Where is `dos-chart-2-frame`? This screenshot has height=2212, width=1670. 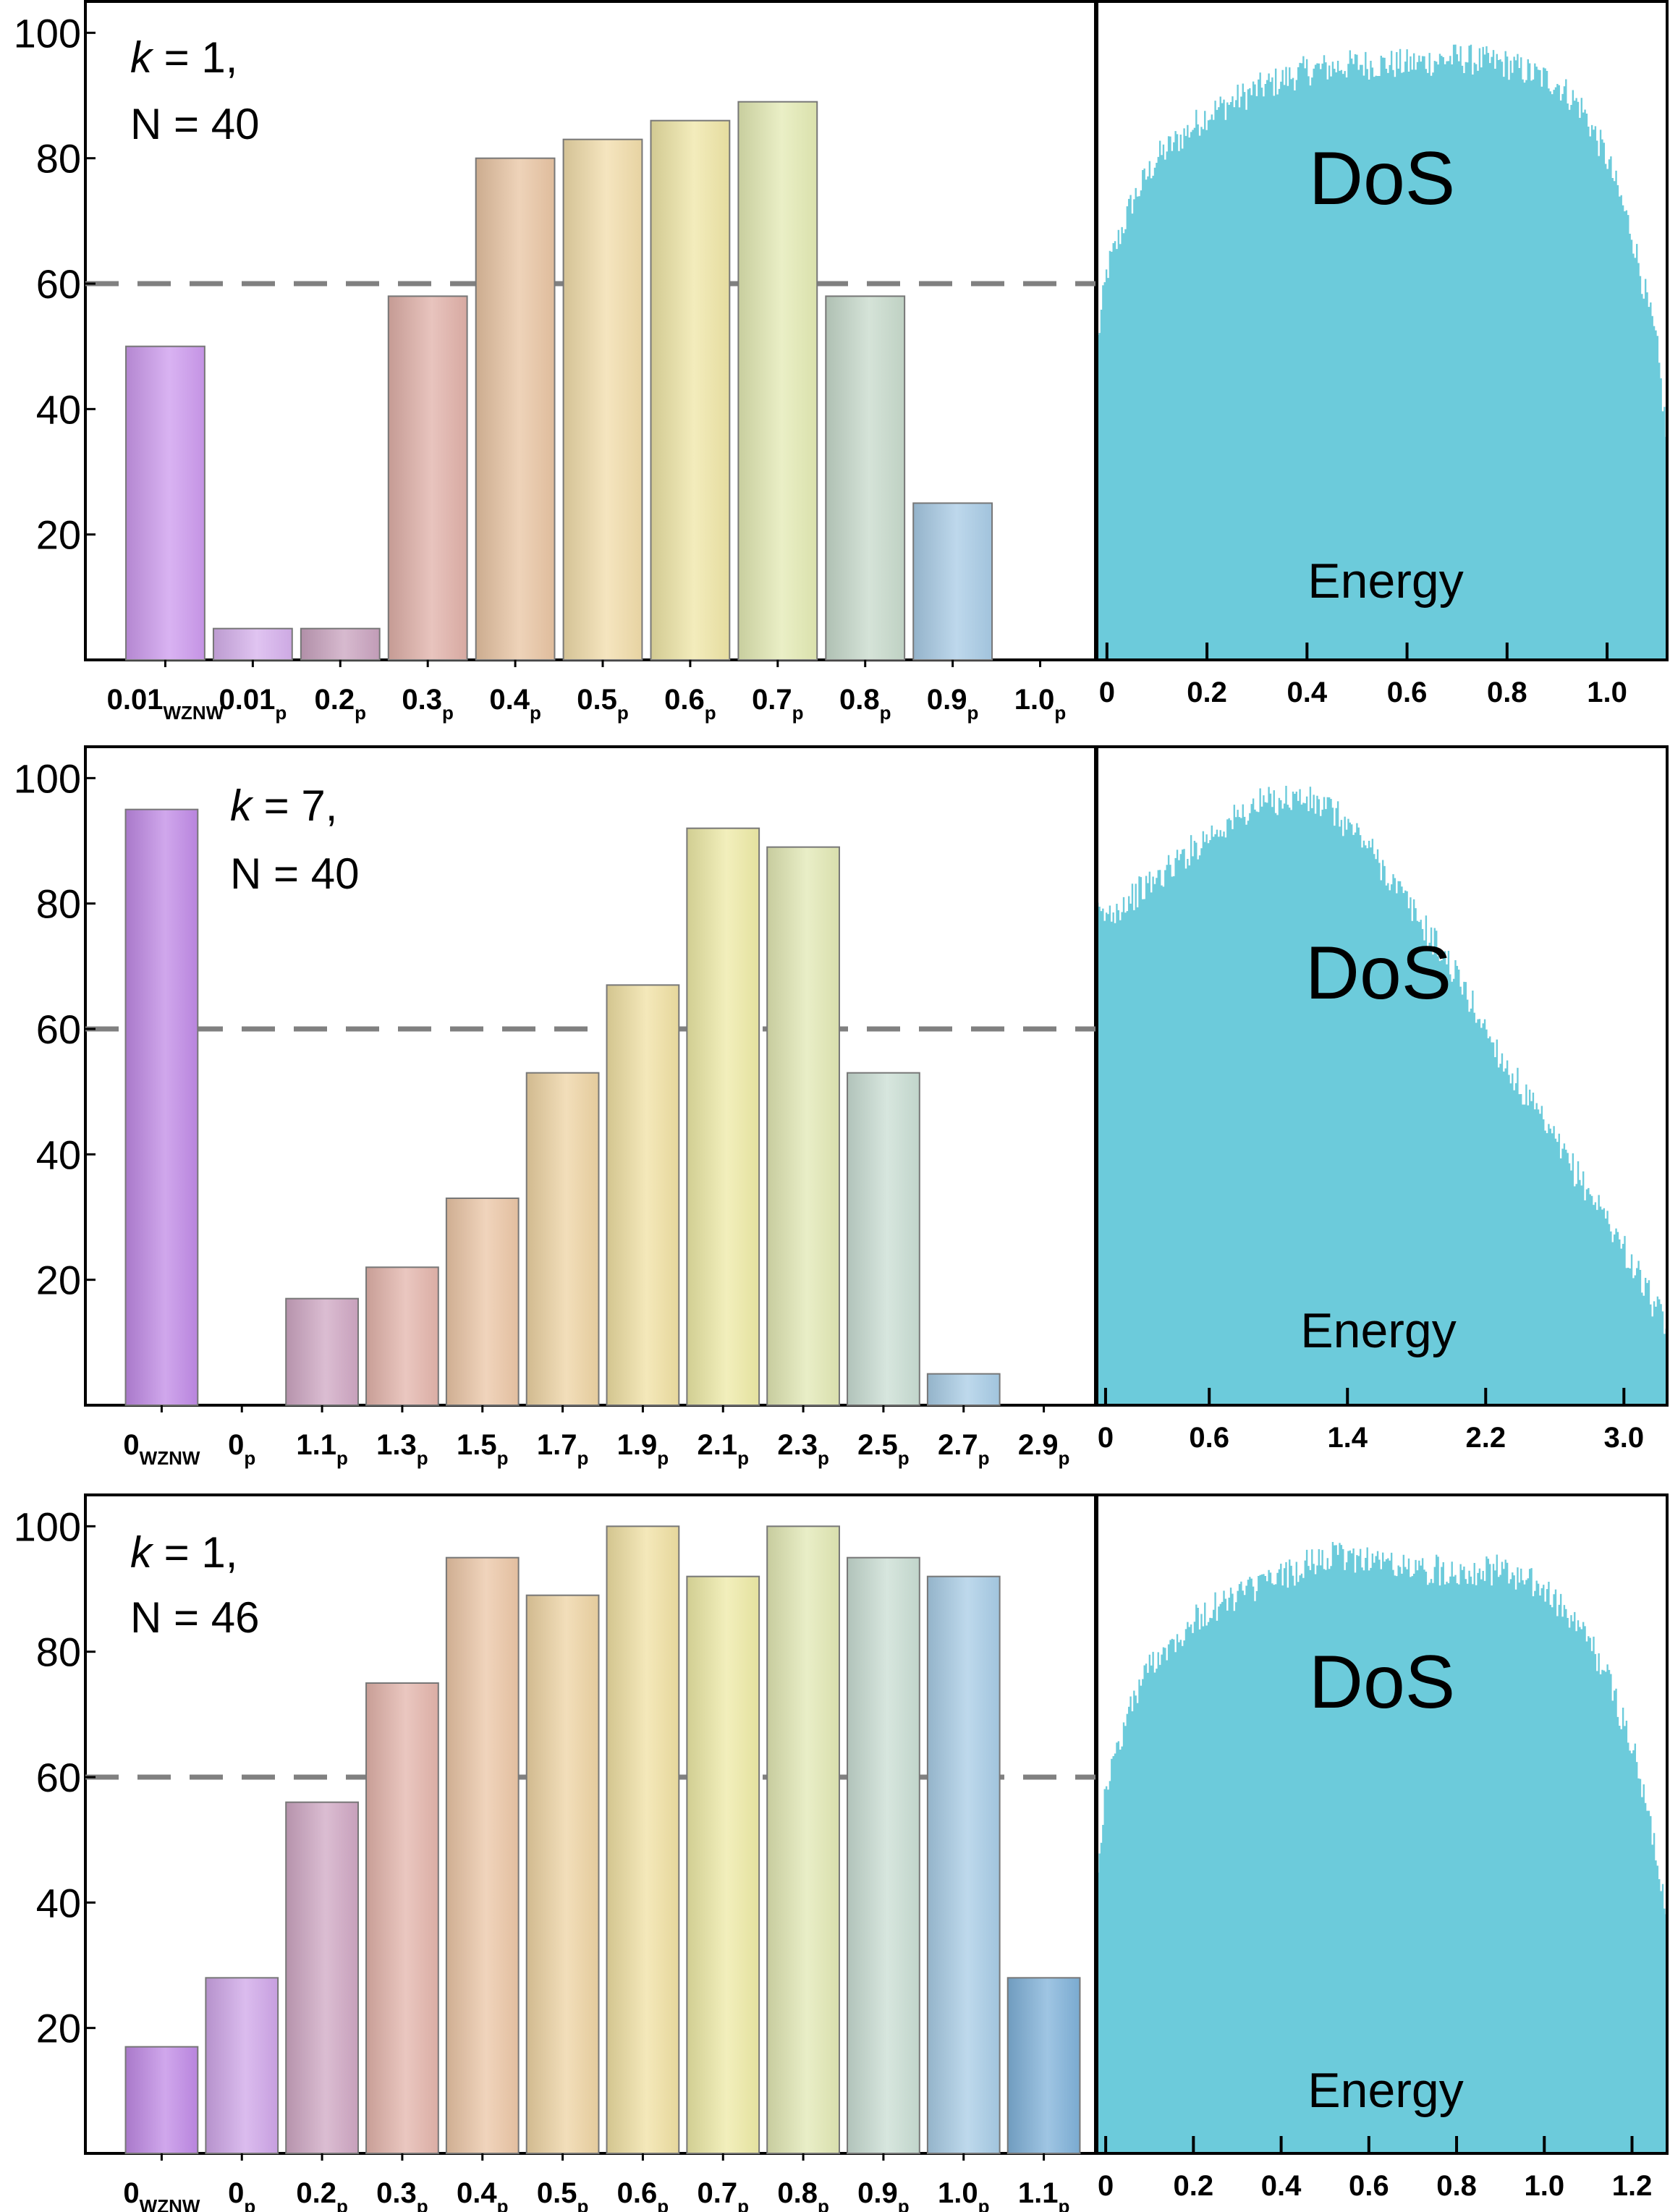 dos-chart-2-frame is located at coordinates (1382, 1076).